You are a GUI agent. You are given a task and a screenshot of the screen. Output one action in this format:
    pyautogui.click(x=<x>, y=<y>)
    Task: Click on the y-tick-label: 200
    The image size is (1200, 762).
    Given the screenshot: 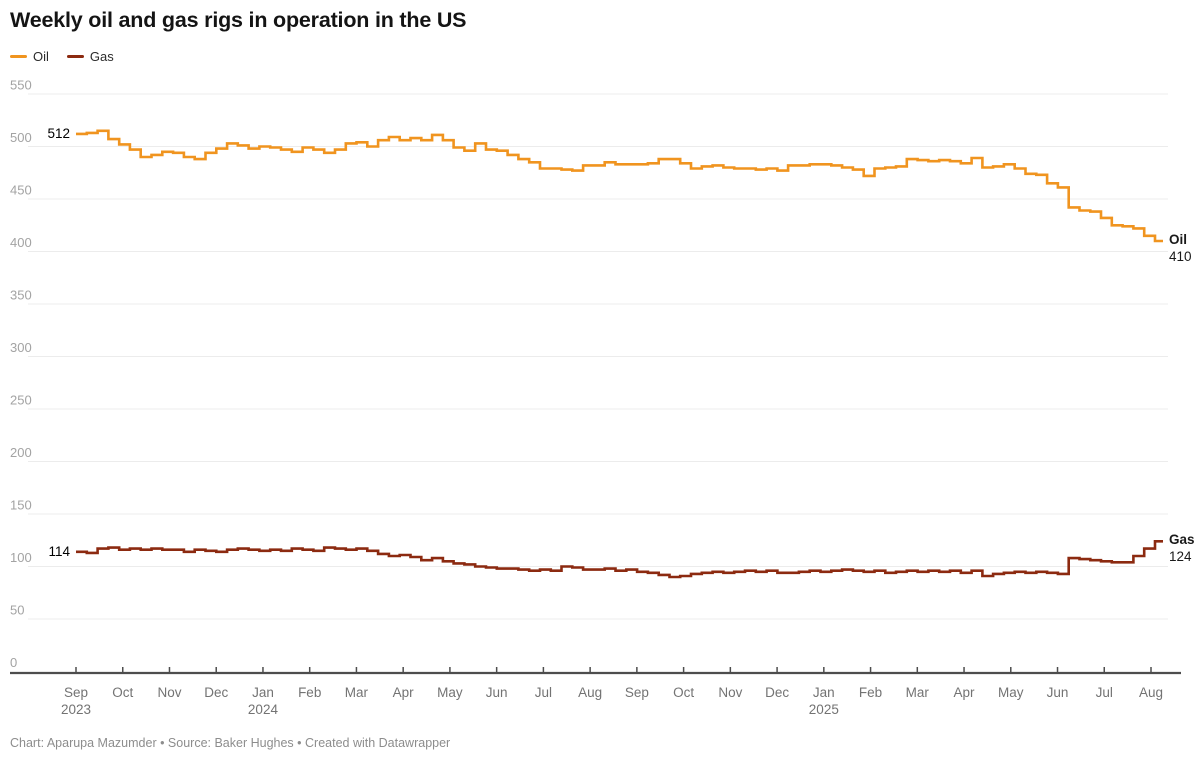 What is the action you would take?
    pyautogui.click(x=21, y=452)
    